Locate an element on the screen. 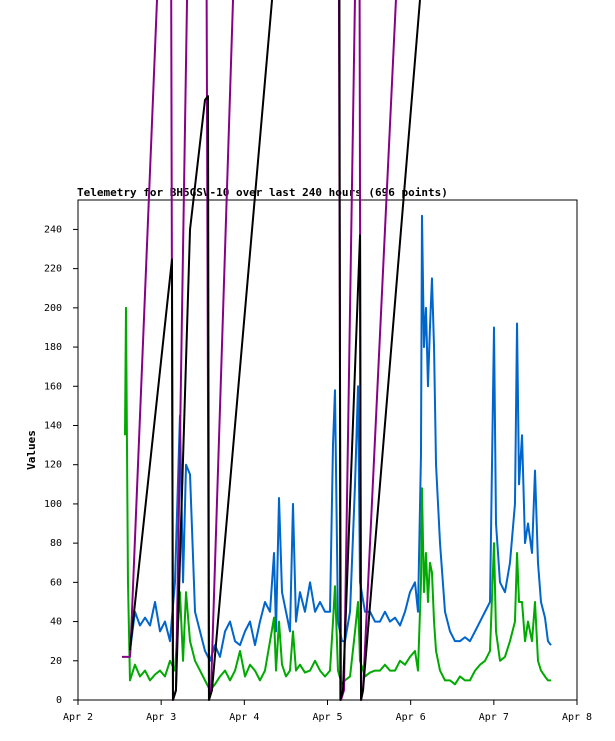  y-tick-label: 200 is located at coordinates (53, 308).